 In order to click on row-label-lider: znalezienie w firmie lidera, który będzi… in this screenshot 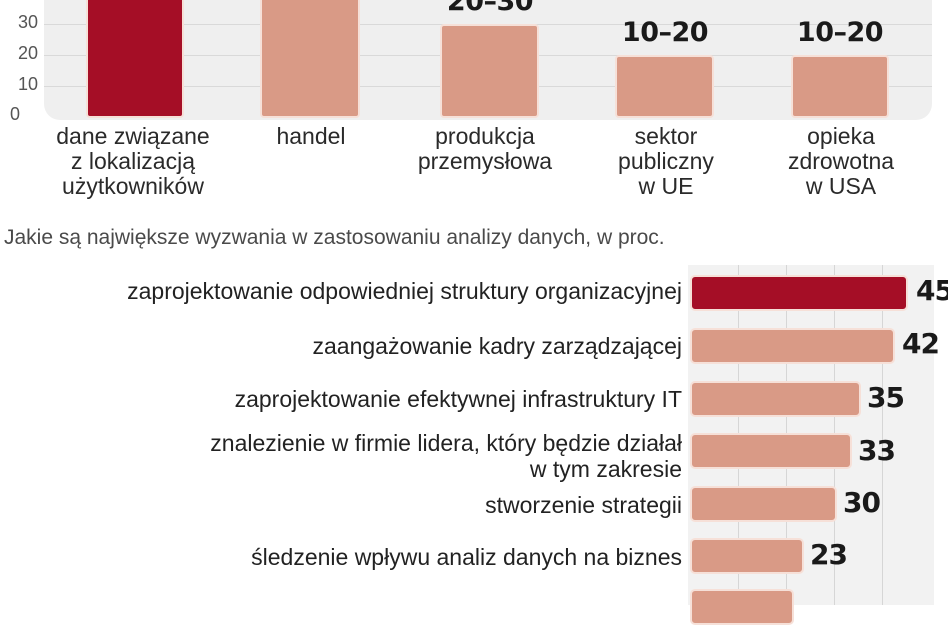, I will do `click(446, 456)`.